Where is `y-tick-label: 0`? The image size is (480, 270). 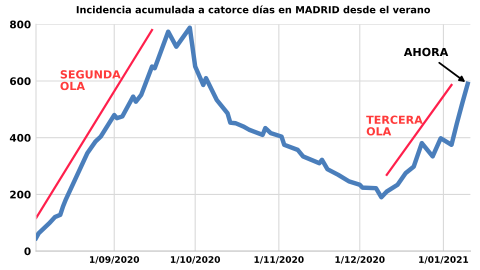 y-tick-label: 0 is located at coordinates (27, 251).